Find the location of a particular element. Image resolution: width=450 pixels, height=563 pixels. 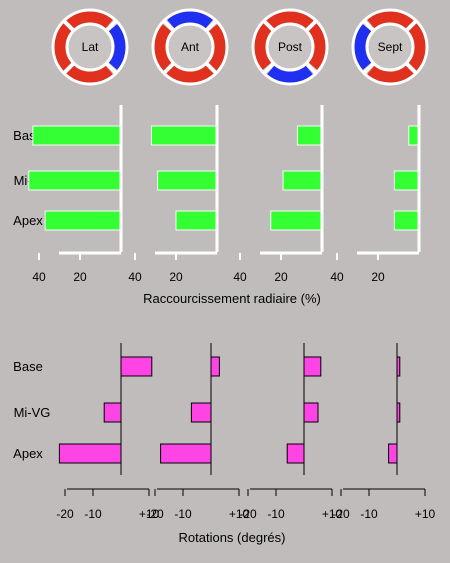

rotation-axis-title: Rotations (degrés) is located at coordinates (232, 537).